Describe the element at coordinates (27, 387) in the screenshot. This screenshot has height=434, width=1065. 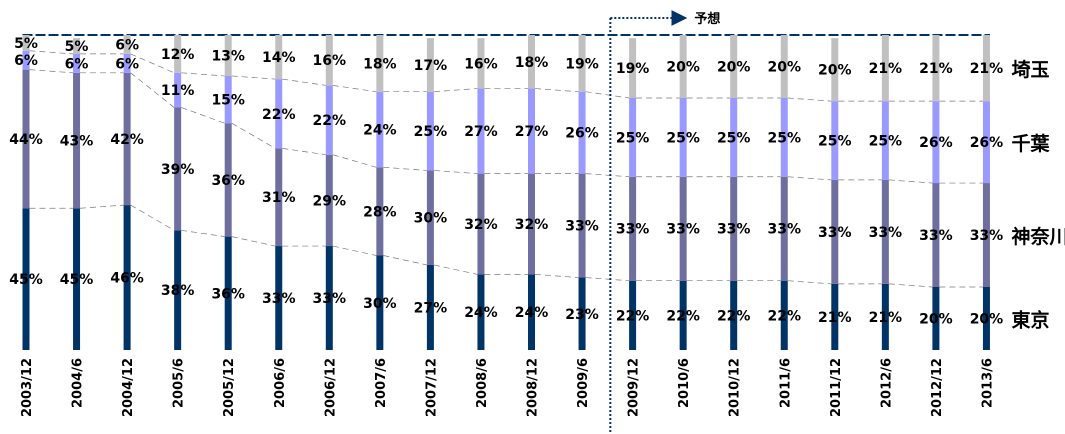
I see `x-tick-label: 2003/12` at that location.